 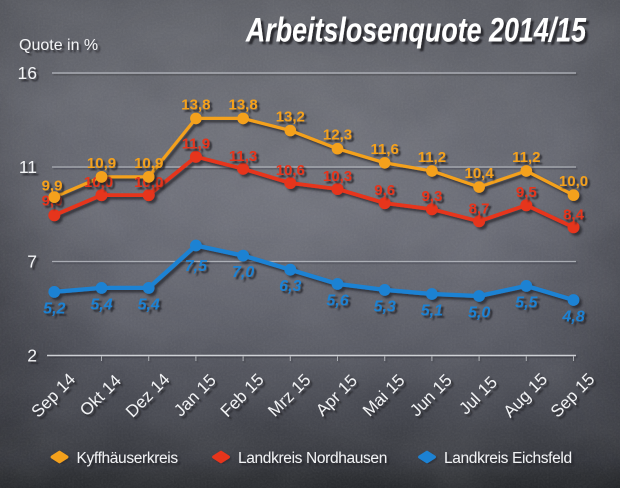 What do you see at coordinates (54, 396) in the screenshot?
I see `svg-text: Sep 14` at bounding box center [54, 396].